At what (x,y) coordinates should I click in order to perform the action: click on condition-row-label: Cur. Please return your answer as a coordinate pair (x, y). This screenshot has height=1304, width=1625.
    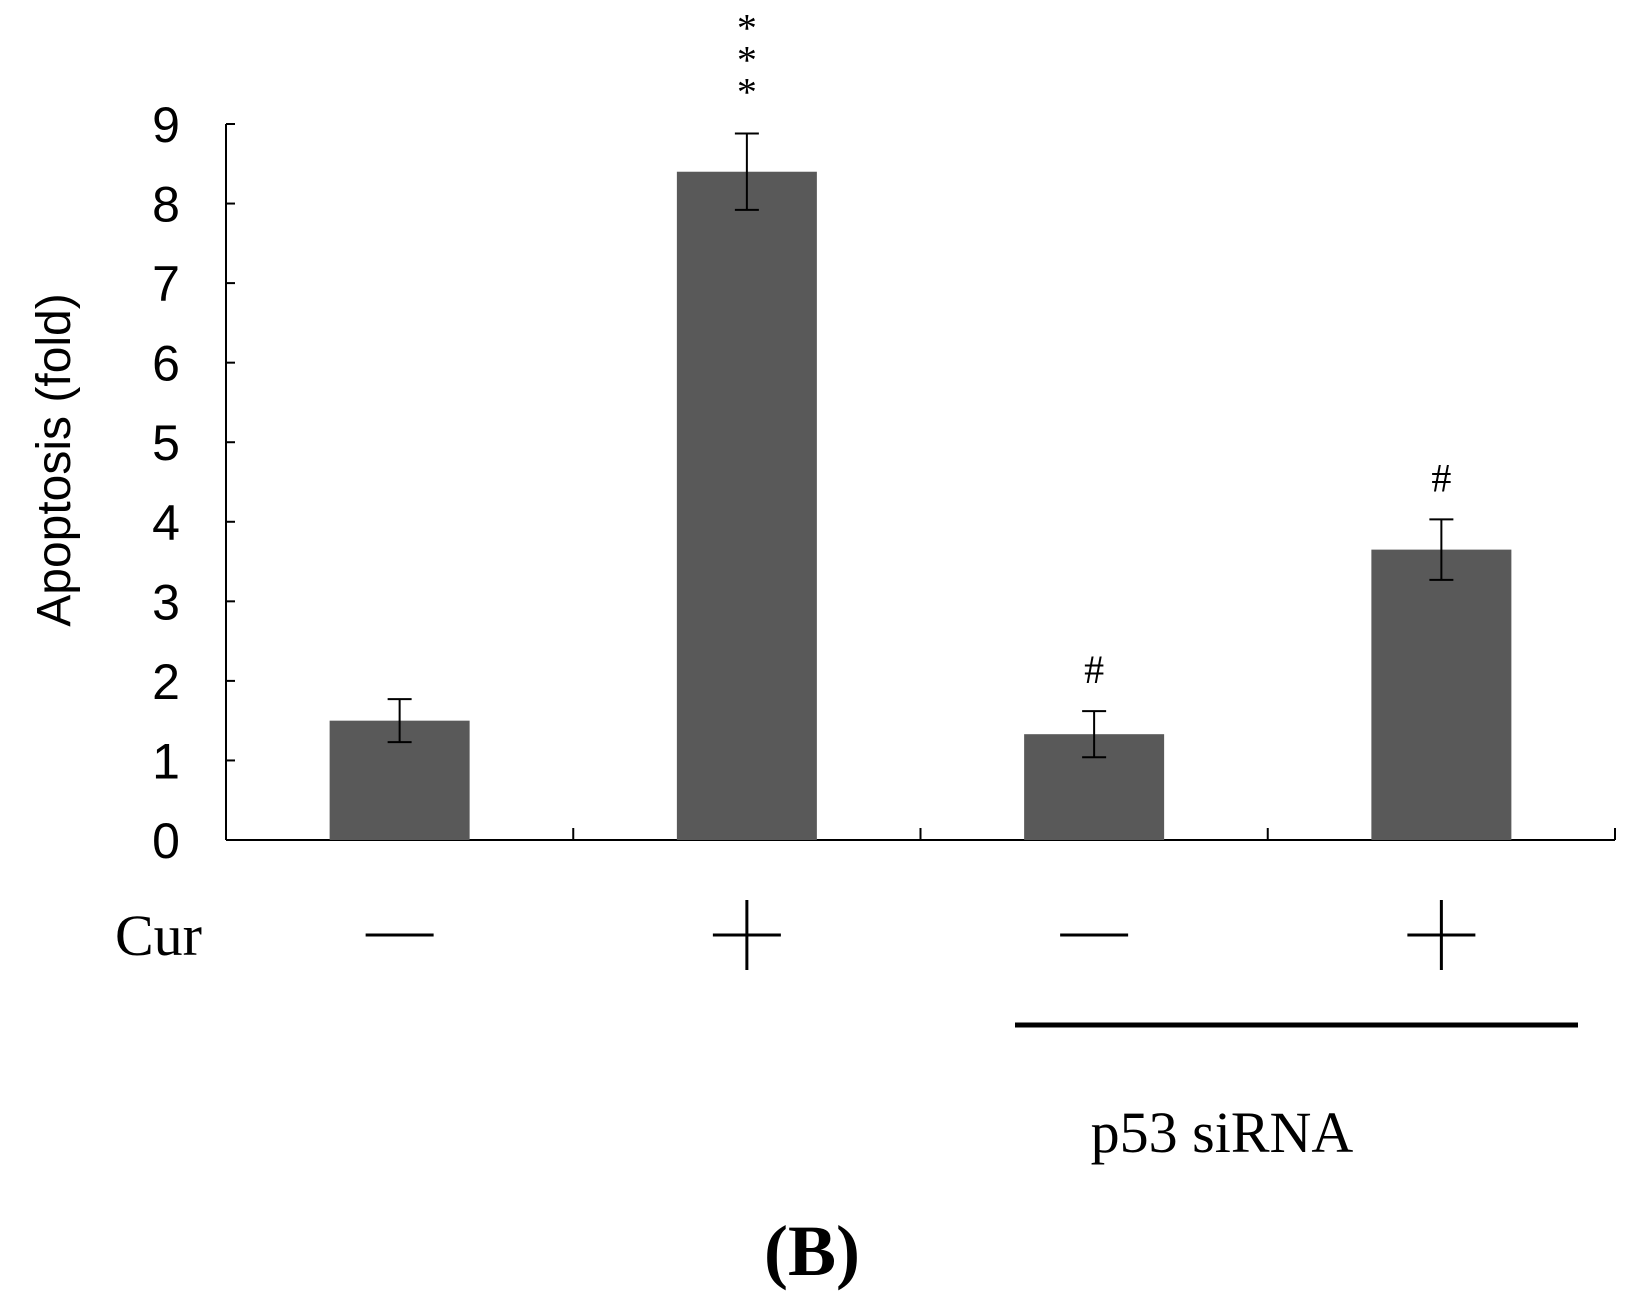
    Looking at the image, I should click on (158, 935).